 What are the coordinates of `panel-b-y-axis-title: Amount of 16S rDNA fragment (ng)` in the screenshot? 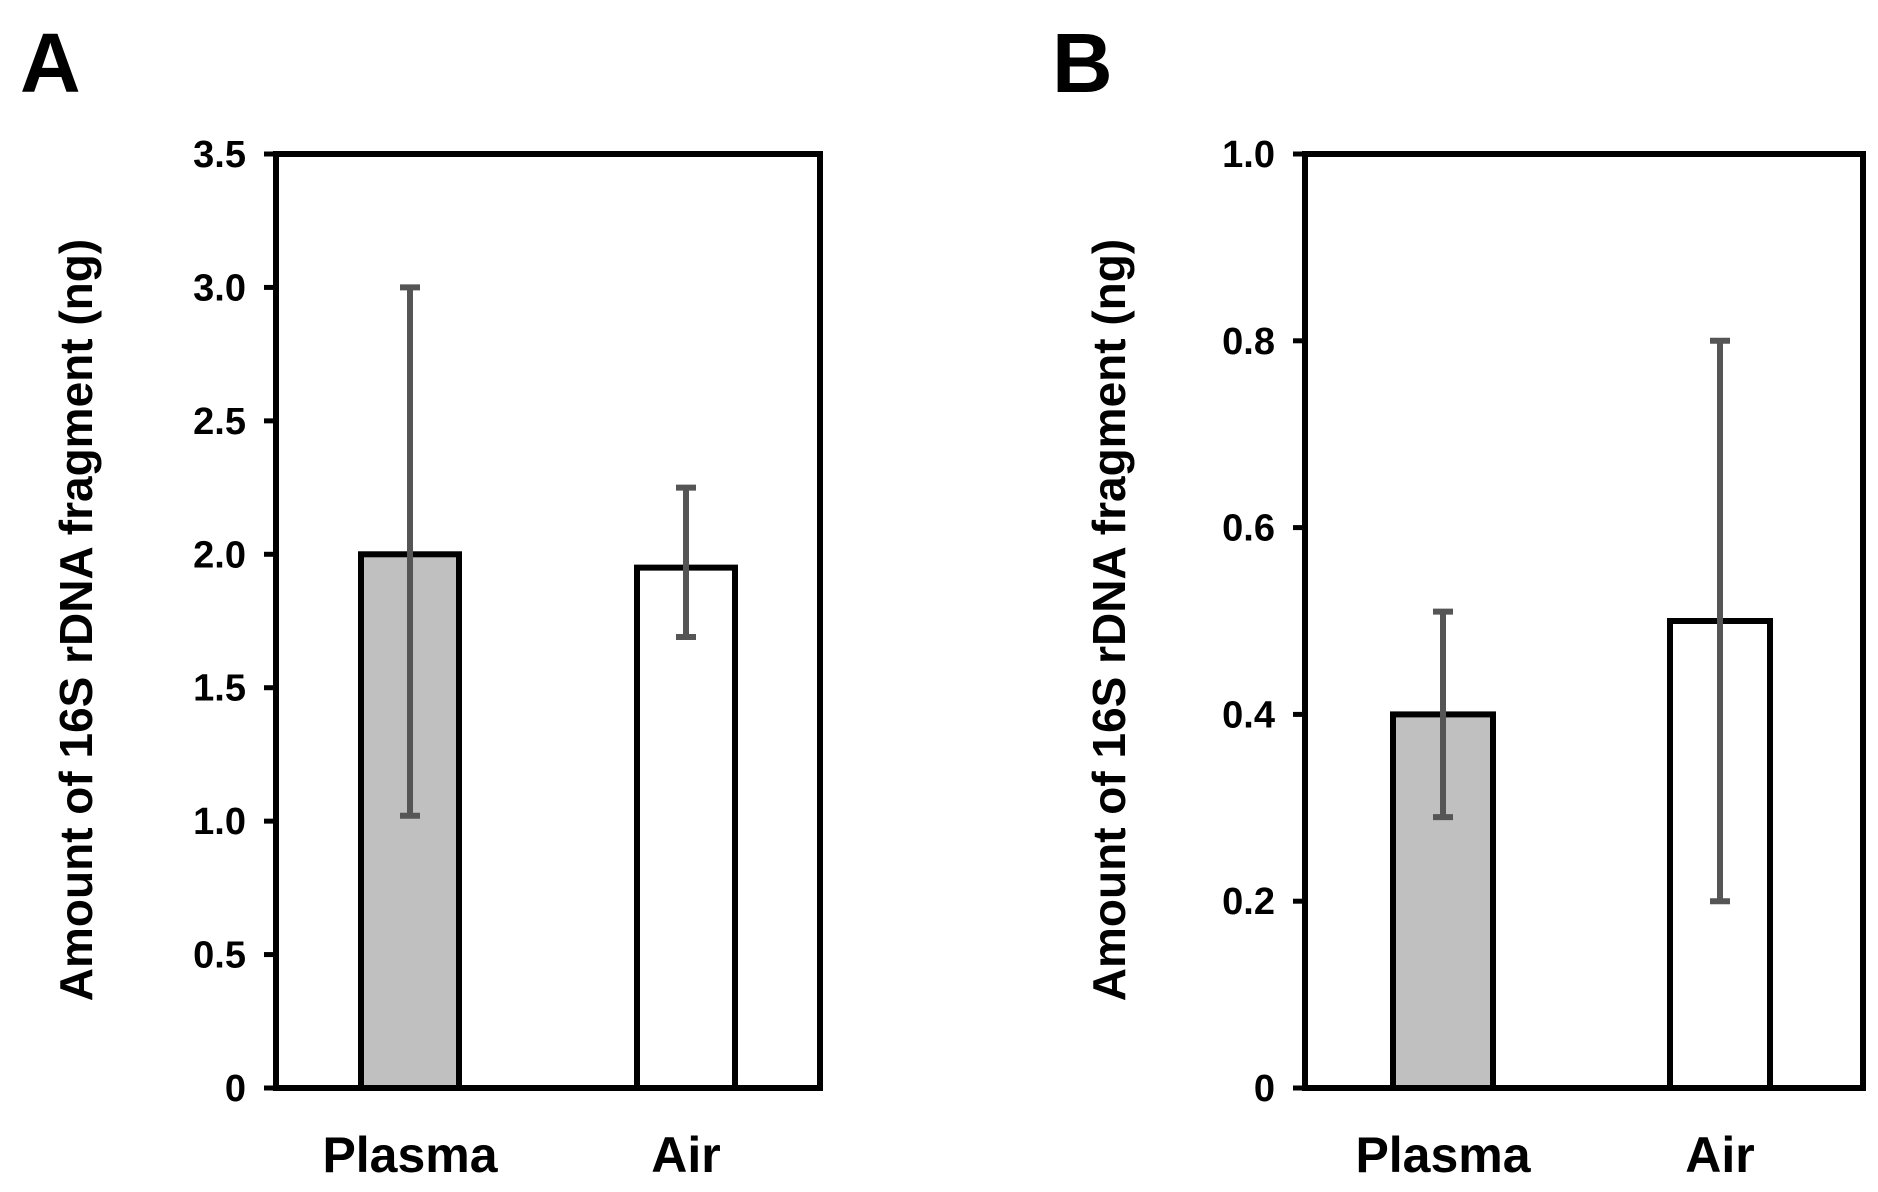 It's located at (1109, 620).